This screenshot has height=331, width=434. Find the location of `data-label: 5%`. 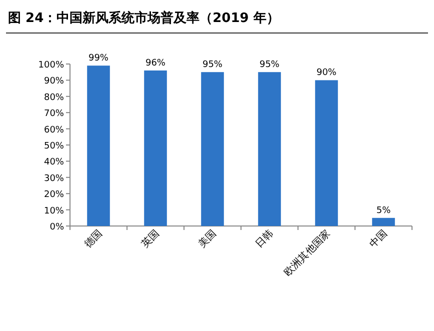

data-label: 5% is located at coordinates (384, 211).